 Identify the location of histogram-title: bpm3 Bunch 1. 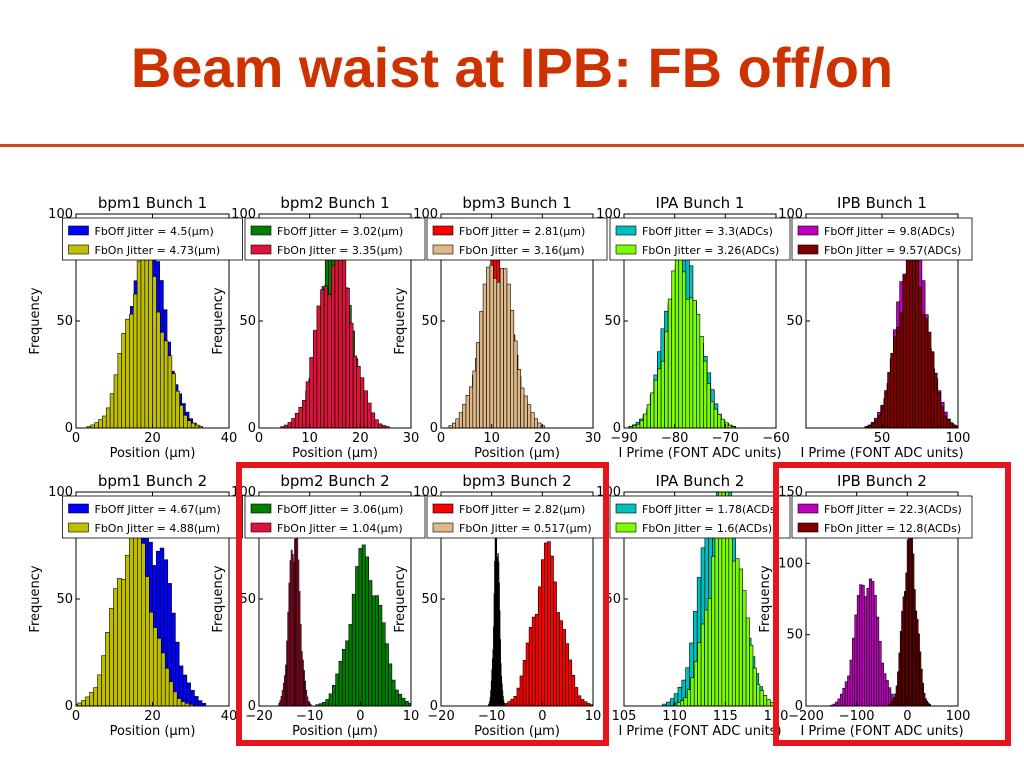
(516, 203).